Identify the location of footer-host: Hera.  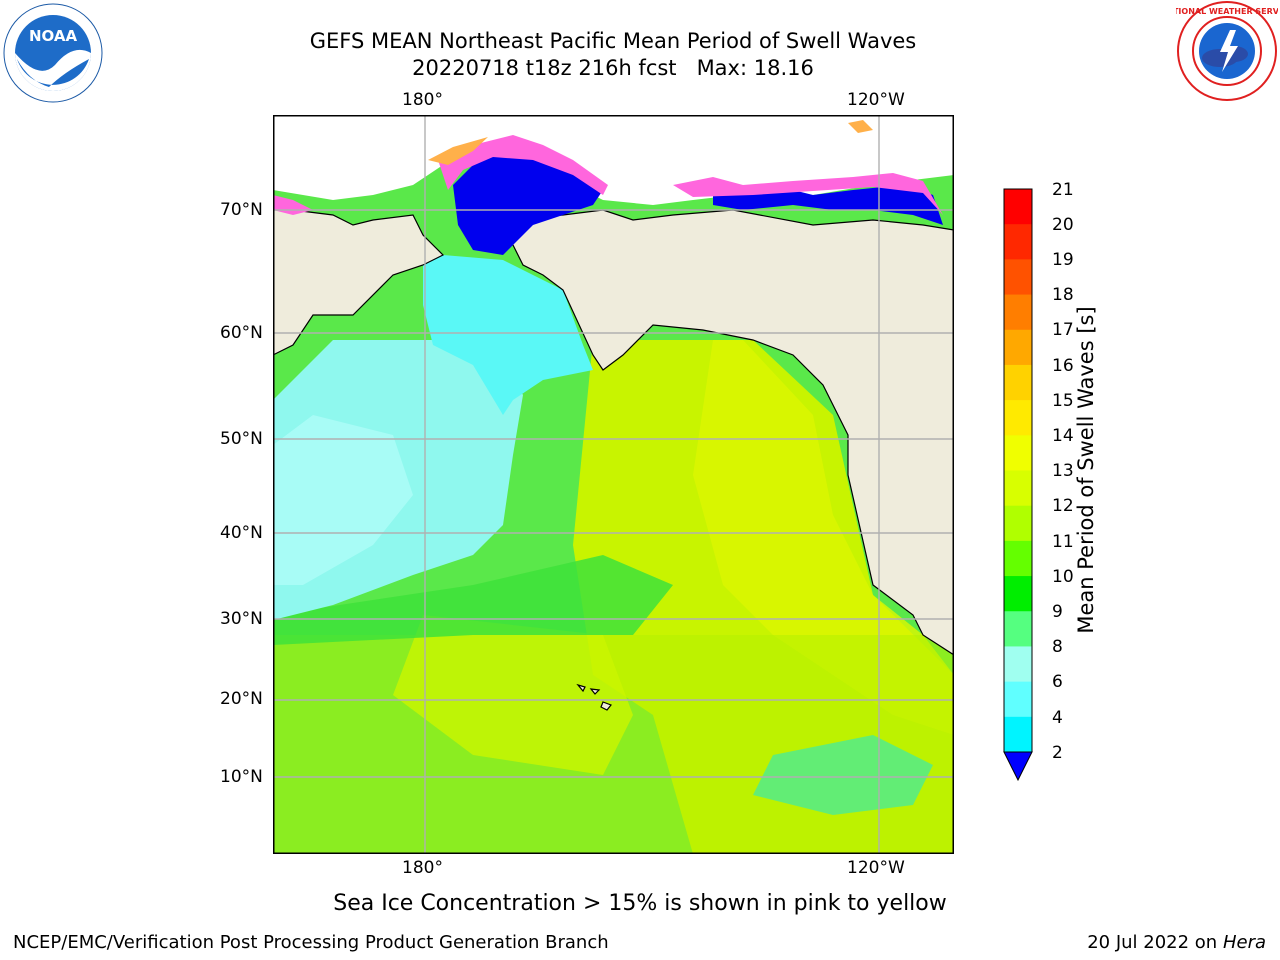
(1244, 942).